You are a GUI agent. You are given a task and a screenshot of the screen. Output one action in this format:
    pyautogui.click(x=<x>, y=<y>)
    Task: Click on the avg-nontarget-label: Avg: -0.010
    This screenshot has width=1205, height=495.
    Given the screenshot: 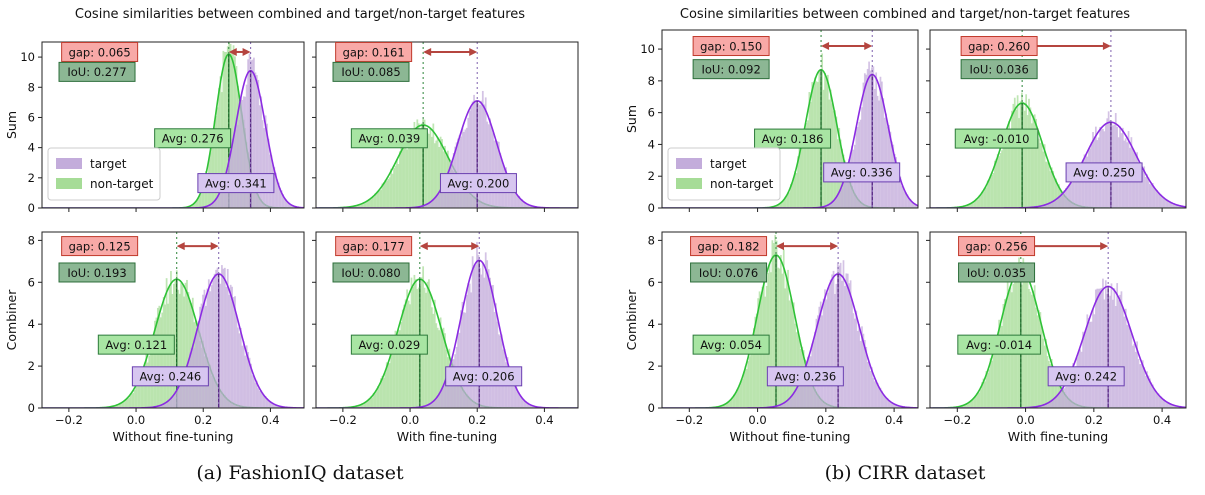 What is the action you would take?
    pyautogui.click(x=997, y=139)
    